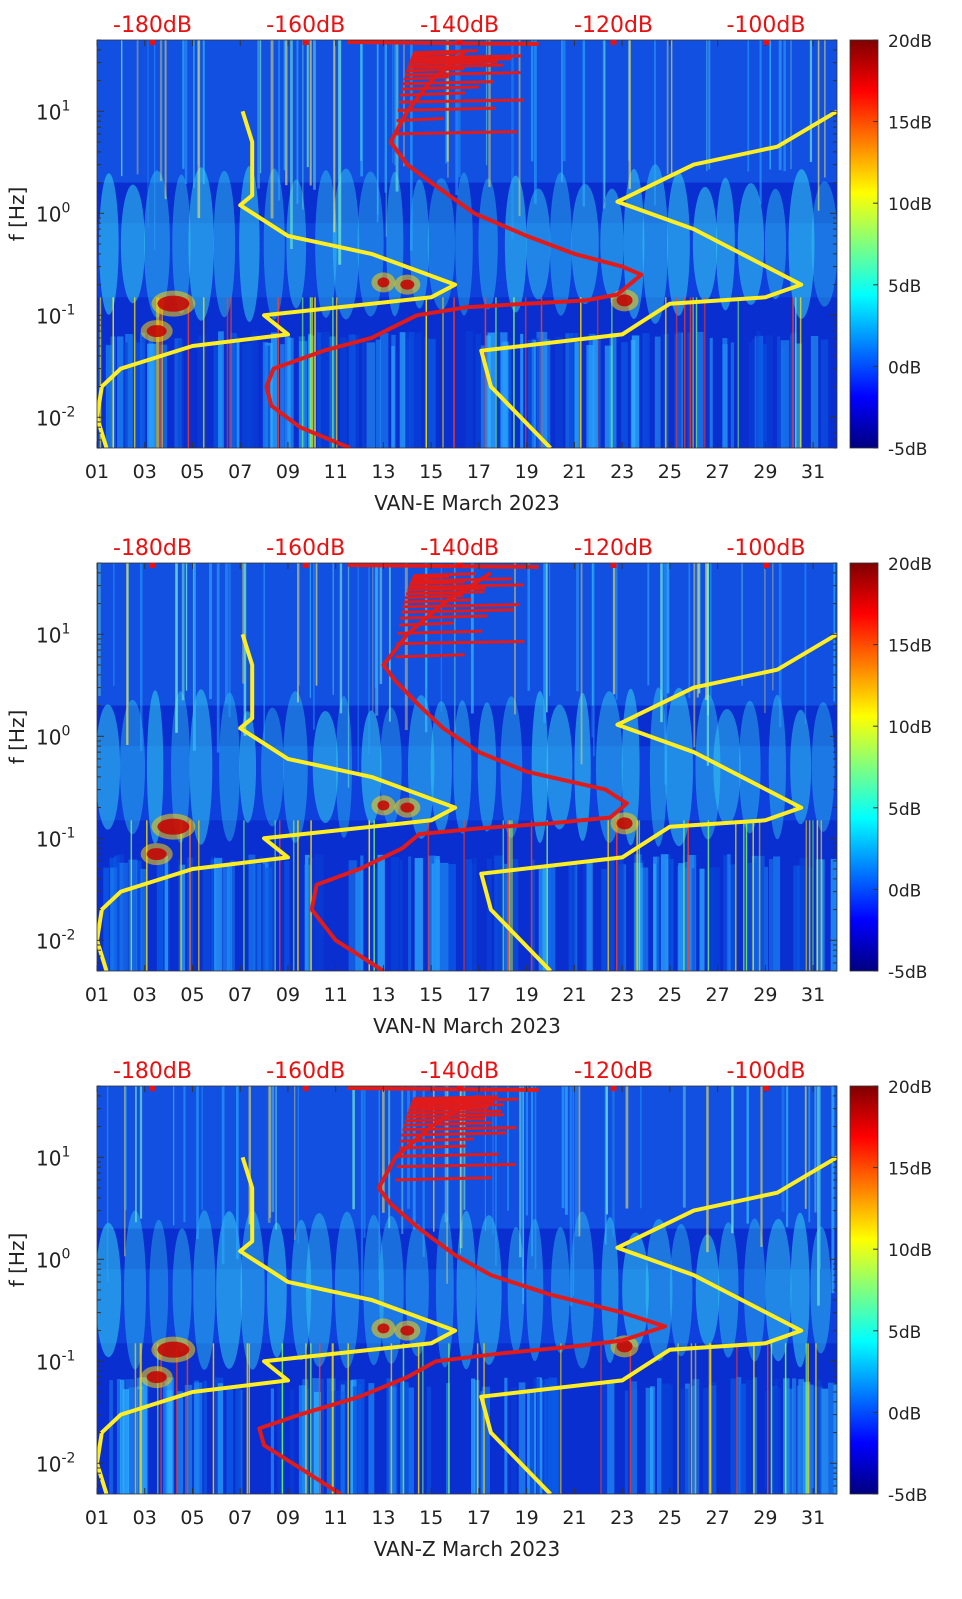  I want to click on top-axis-db-label: -180dB, so click(152, 548).